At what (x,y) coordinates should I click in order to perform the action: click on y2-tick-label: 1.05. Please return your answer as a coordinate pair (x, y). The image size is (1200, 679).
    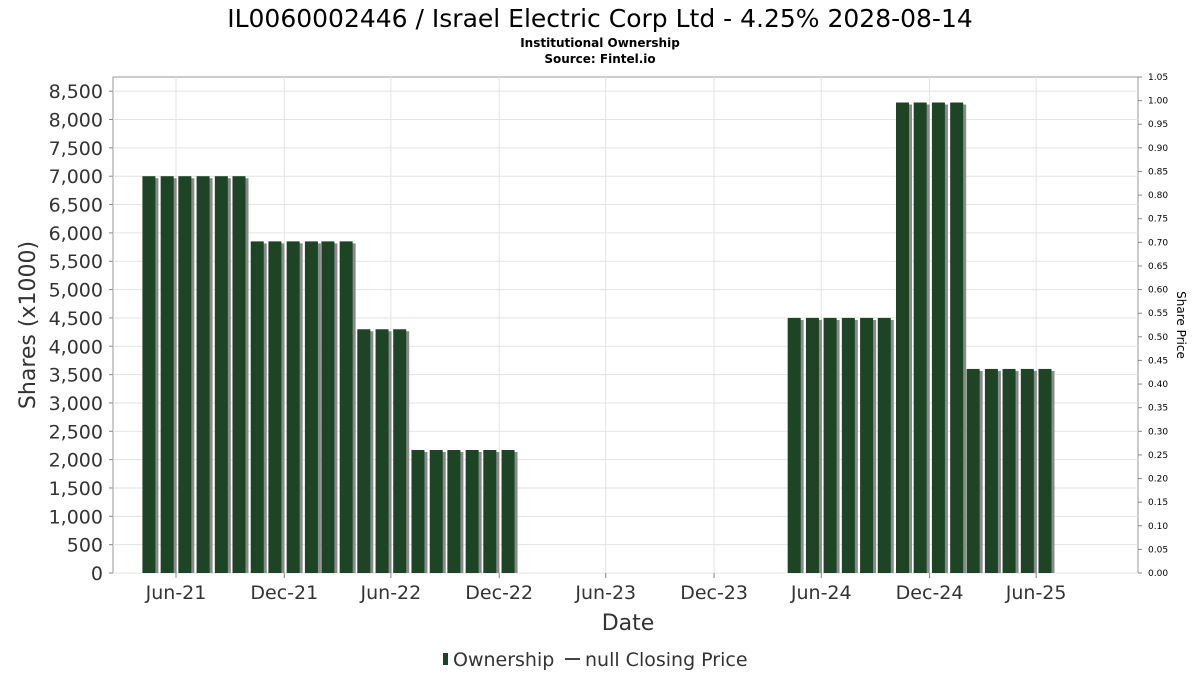
    Looking at the image, I should click on (1158, 78).